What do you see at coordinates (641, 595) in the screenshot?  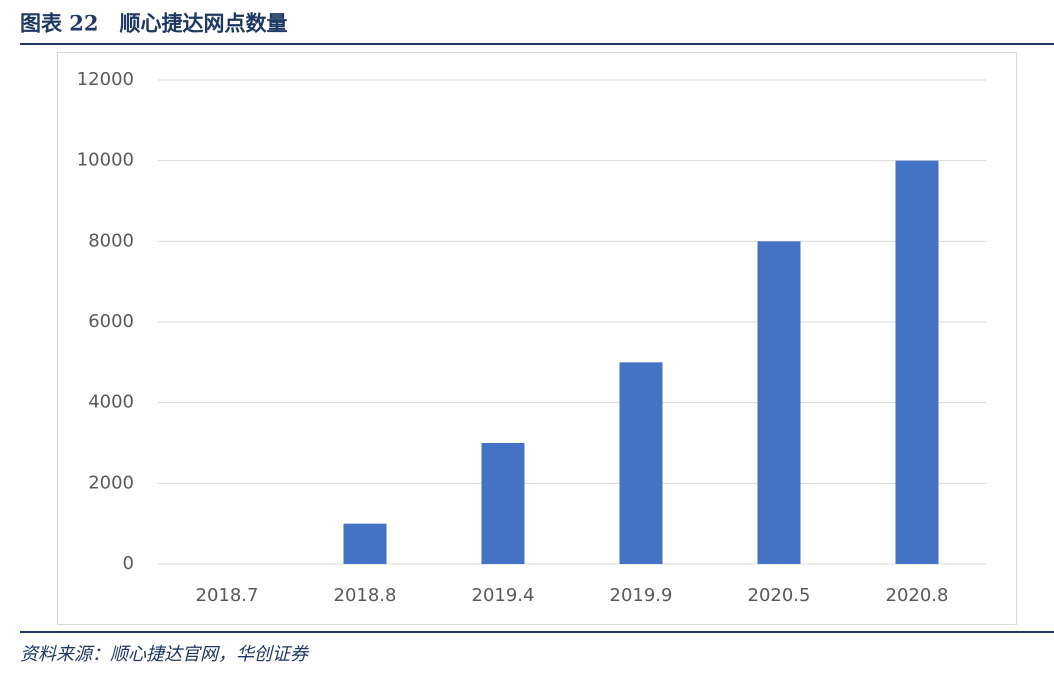 I see `x-tick-label: 2019.9` at bounding box center [641, 595].